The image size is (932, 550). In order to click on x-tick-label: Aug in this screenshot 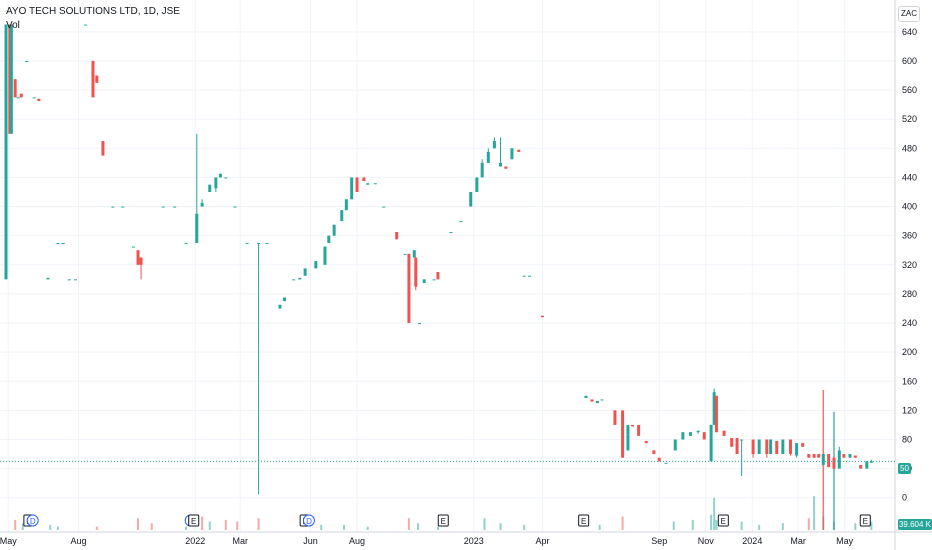, I will do `click(78, 541)`.